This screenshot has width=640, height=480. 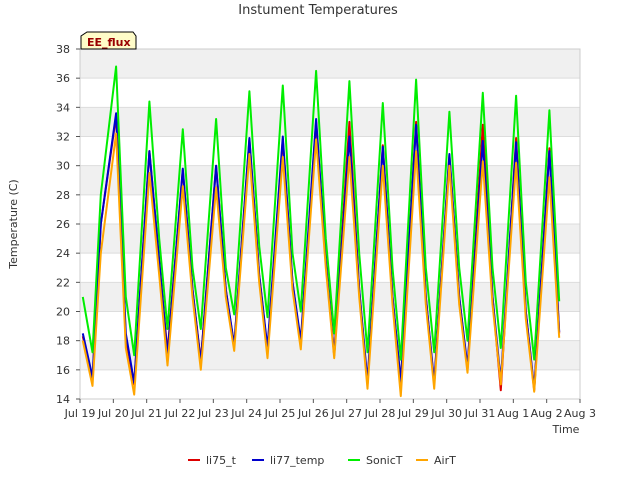 What do you see at coordinates (580, 413) in the screenshot?
I see `x-tick-label: Aug 3` at bounding box center [580, 413].